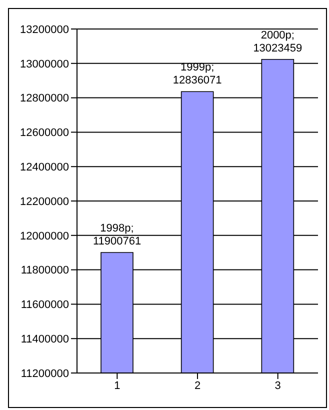 This screenshot has height=410, width=329. I want to click on y-tick-label: 11200000, so click(44, 374).